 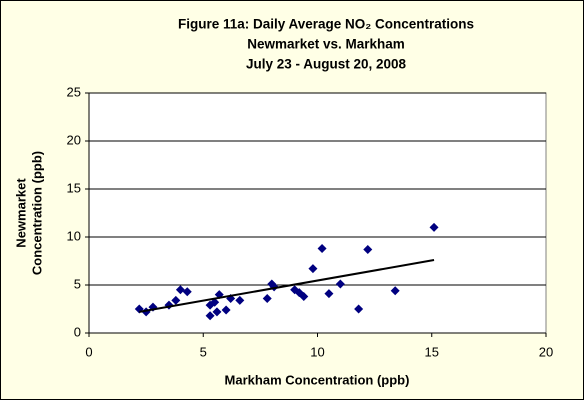 What do you see at coordinates (74, 235) in the screenshot?
I see `y-tick-label: 10` at bounding box center [74, 235].